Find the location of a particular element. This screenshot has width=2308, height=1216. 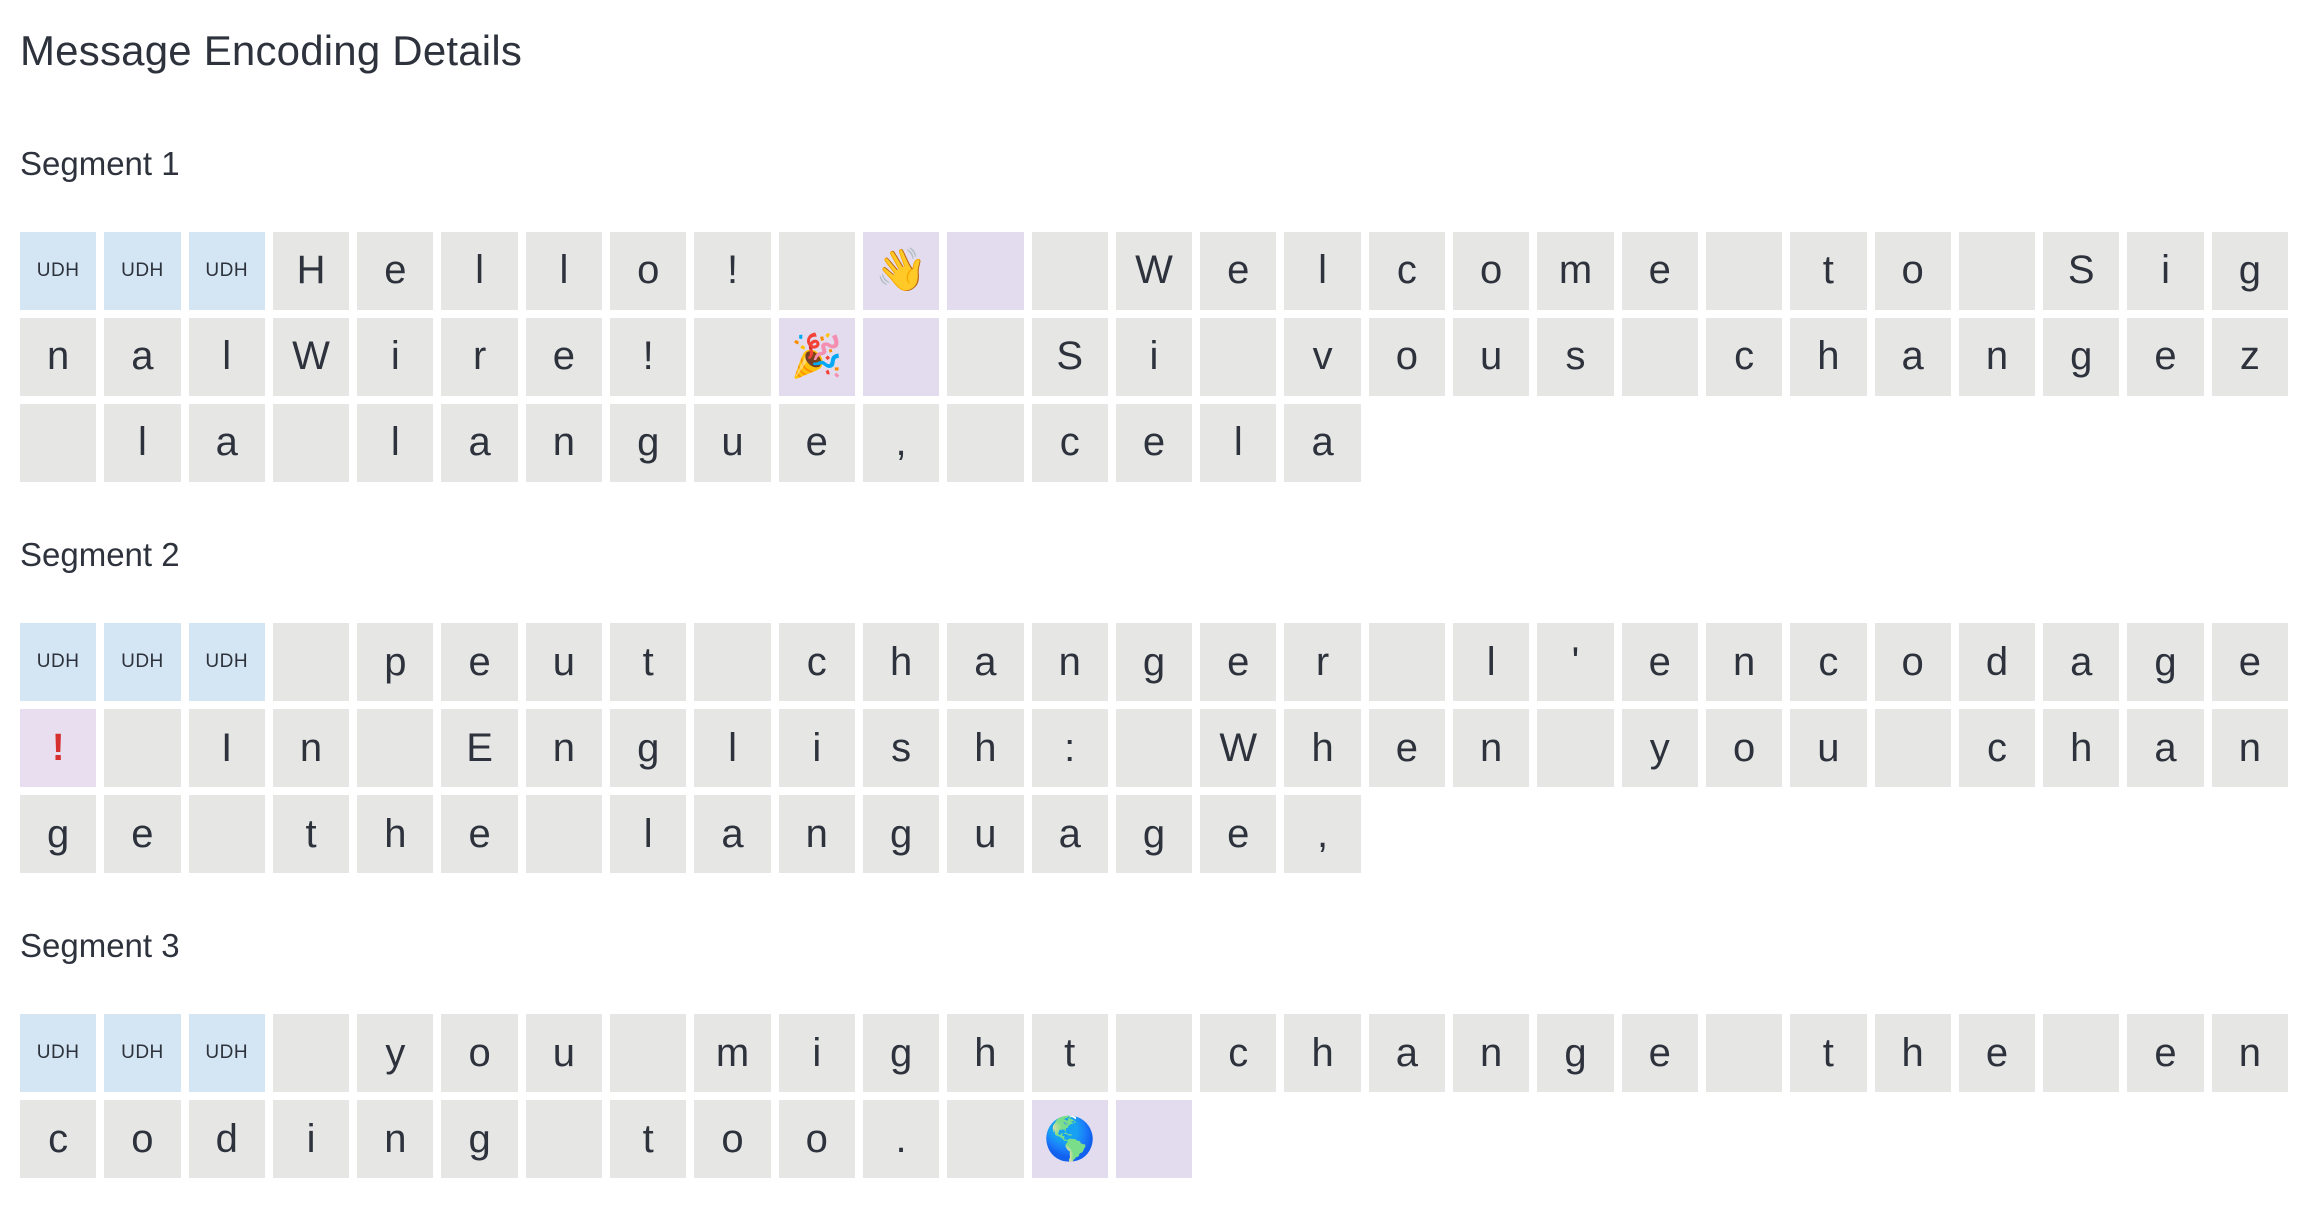

char-cell: E is located at coordinates (479, 748).